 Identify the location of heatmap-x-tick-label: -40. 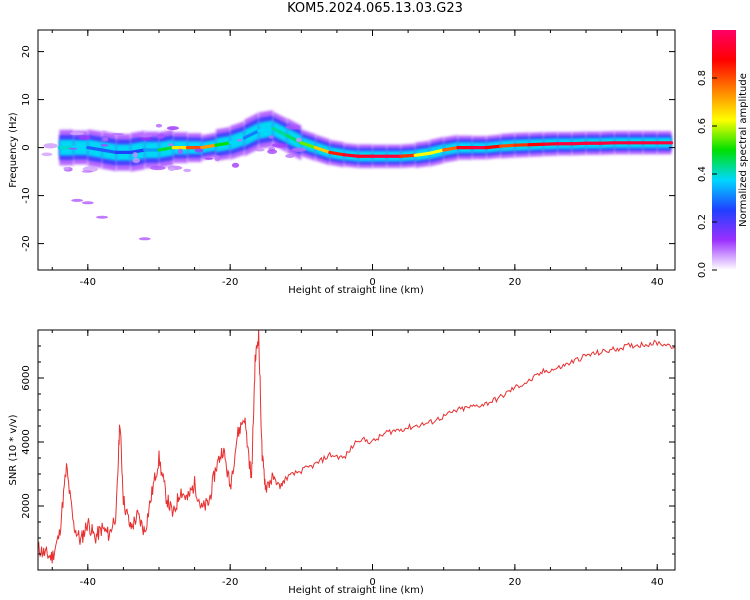
(88, 282).